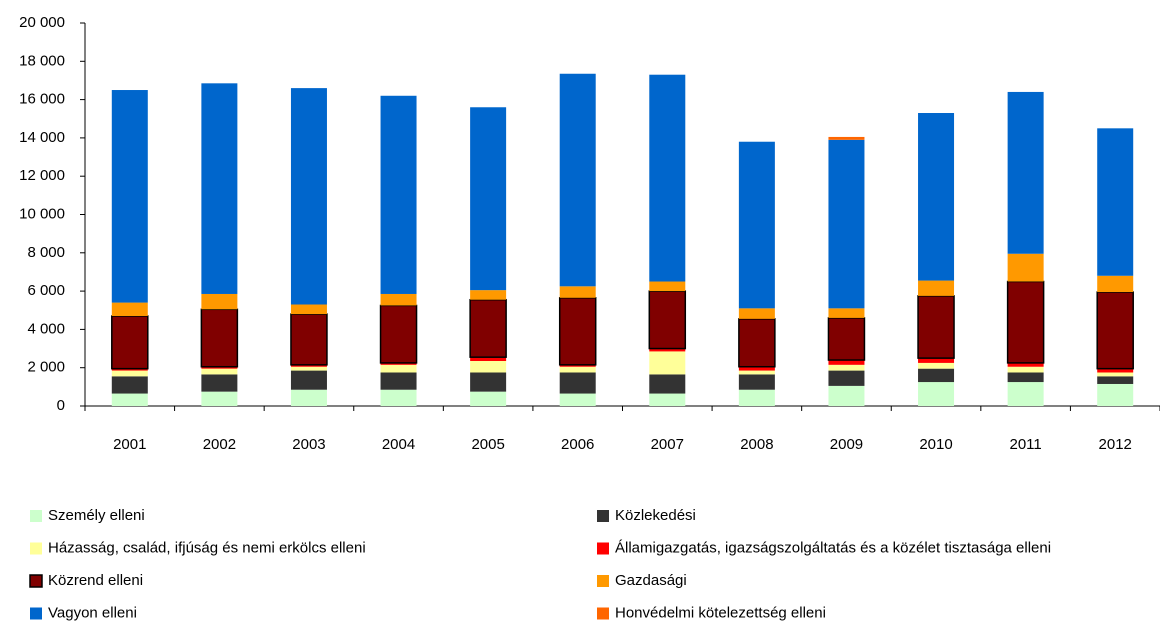  What do you see at coordinates (720, 612) in the screenshot?
I see `legend-label: Honvédelmi kötelezettség elleni` at bounding box center [720, 612].